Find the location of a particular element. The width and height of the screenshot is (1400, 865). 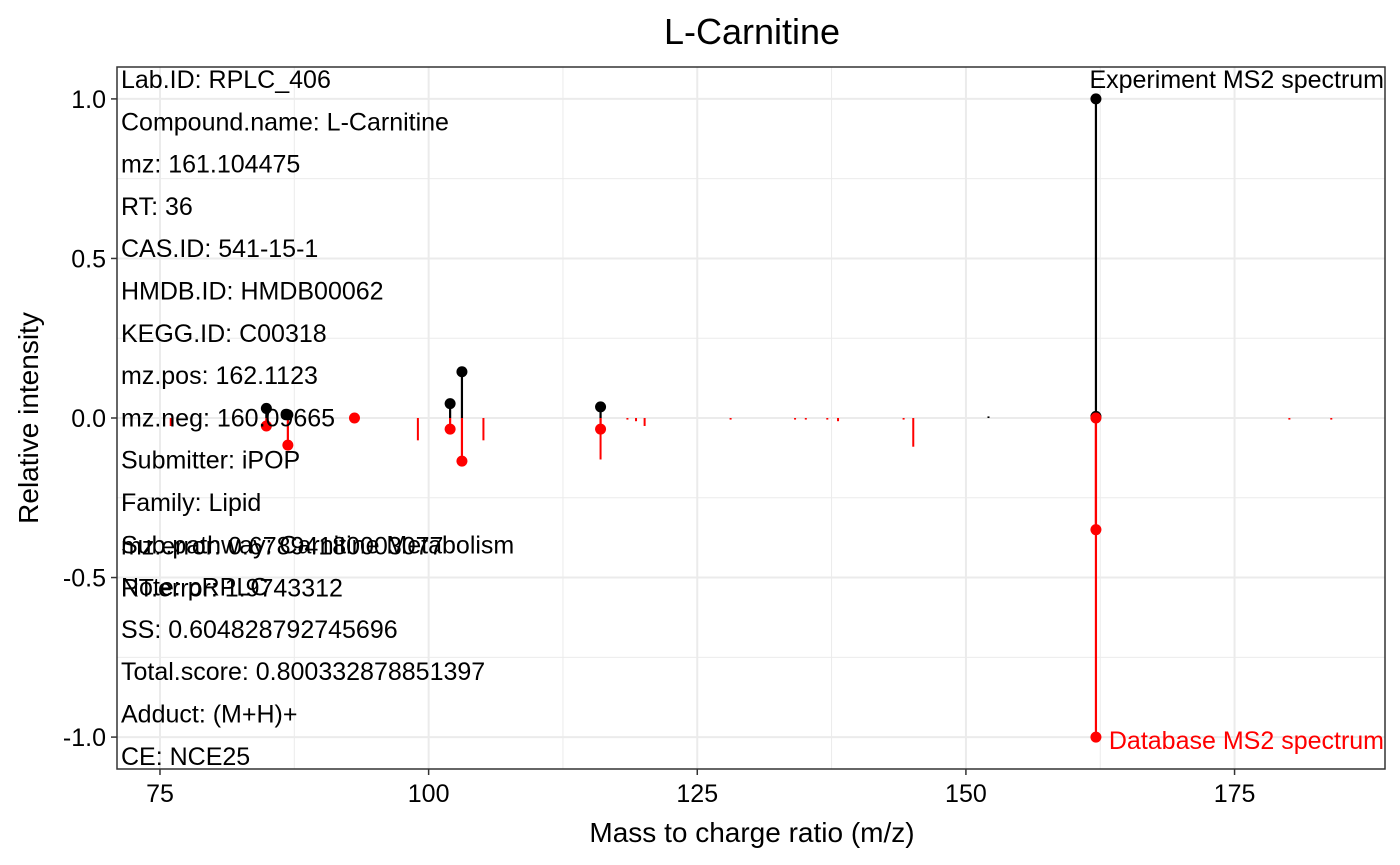

x-tick-label: 75 is located at coordinates (160, 794).